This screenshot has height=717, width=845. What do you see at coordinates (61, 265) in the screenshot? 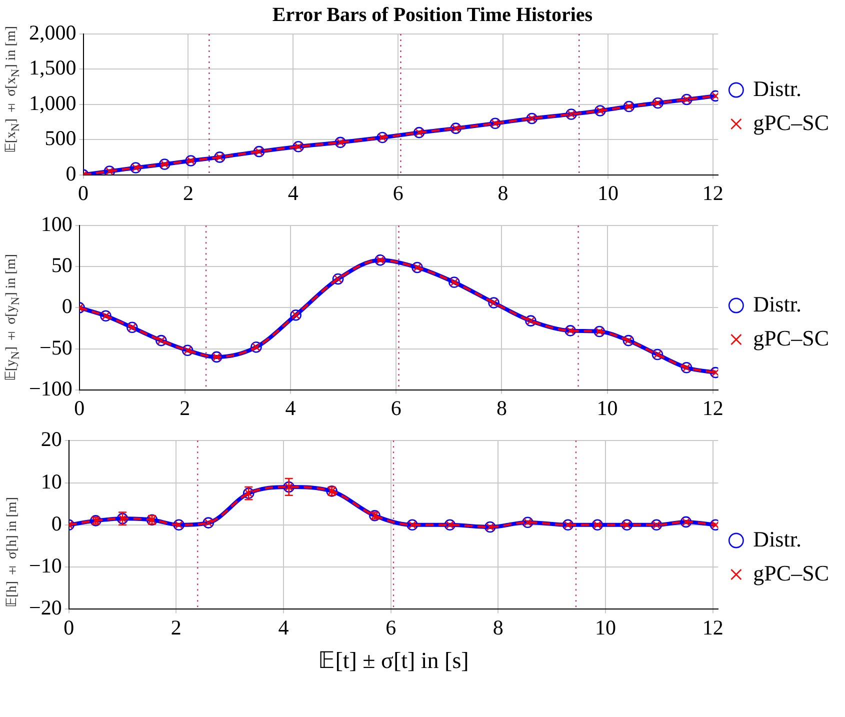
I see `y-tick-label: 50` at bounding box center [61, 265].